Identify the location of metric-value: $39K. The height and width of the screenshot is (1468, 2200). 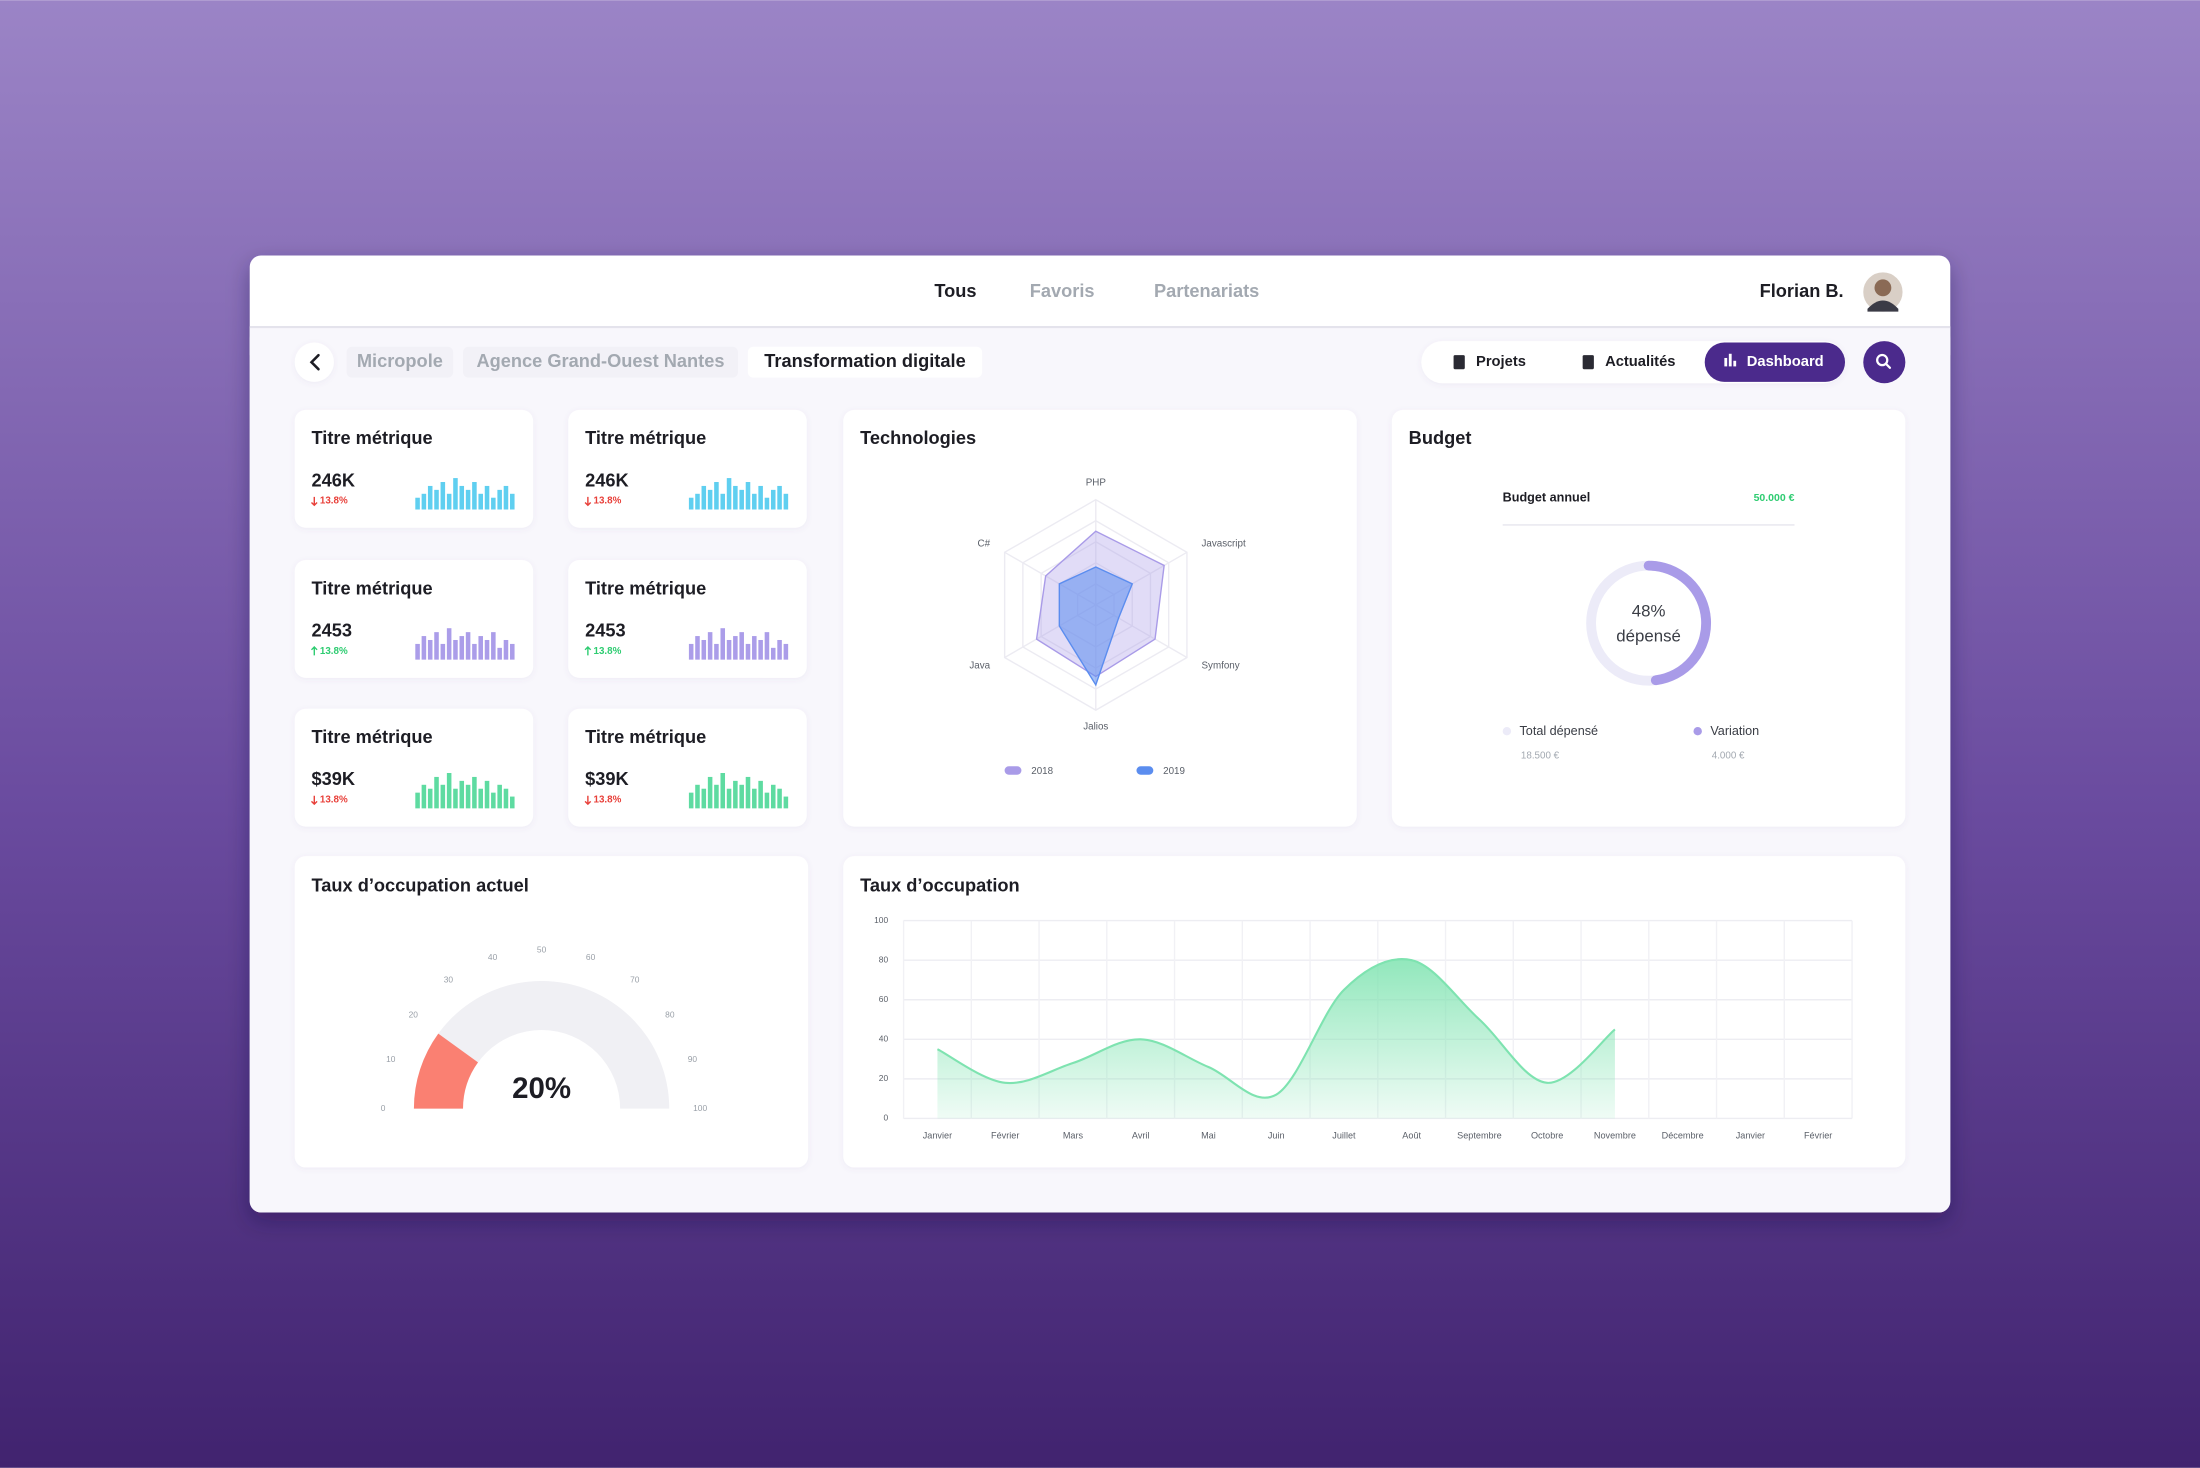
(607, 778).